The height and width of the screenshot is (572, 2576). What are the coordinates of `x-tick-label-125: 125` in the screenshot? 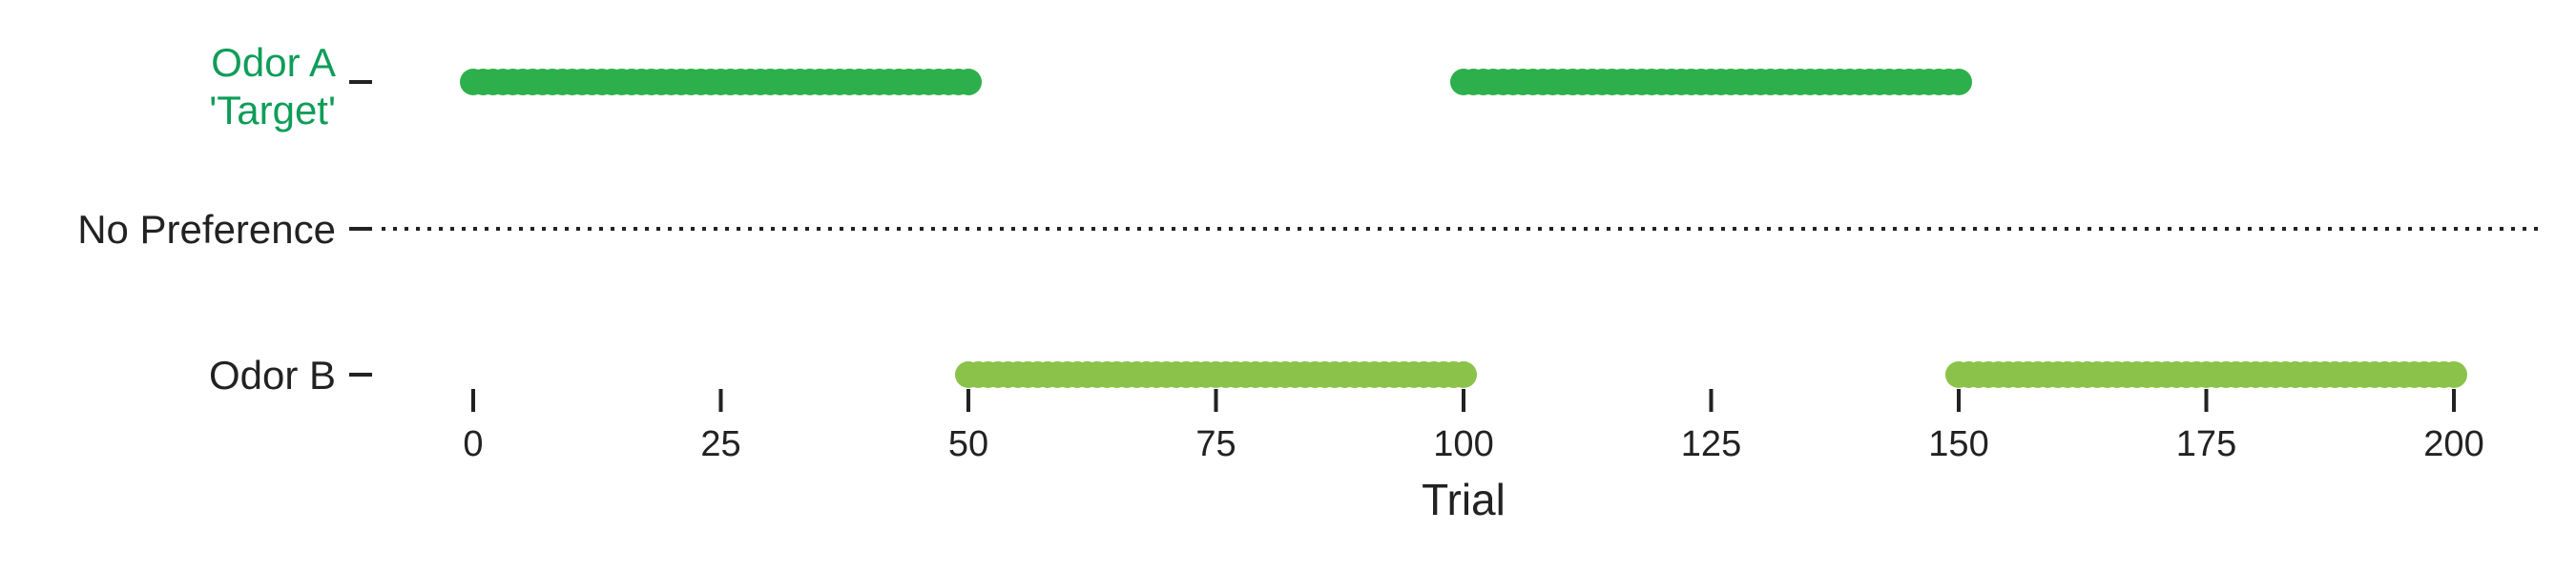 It's located at (1711, 444).